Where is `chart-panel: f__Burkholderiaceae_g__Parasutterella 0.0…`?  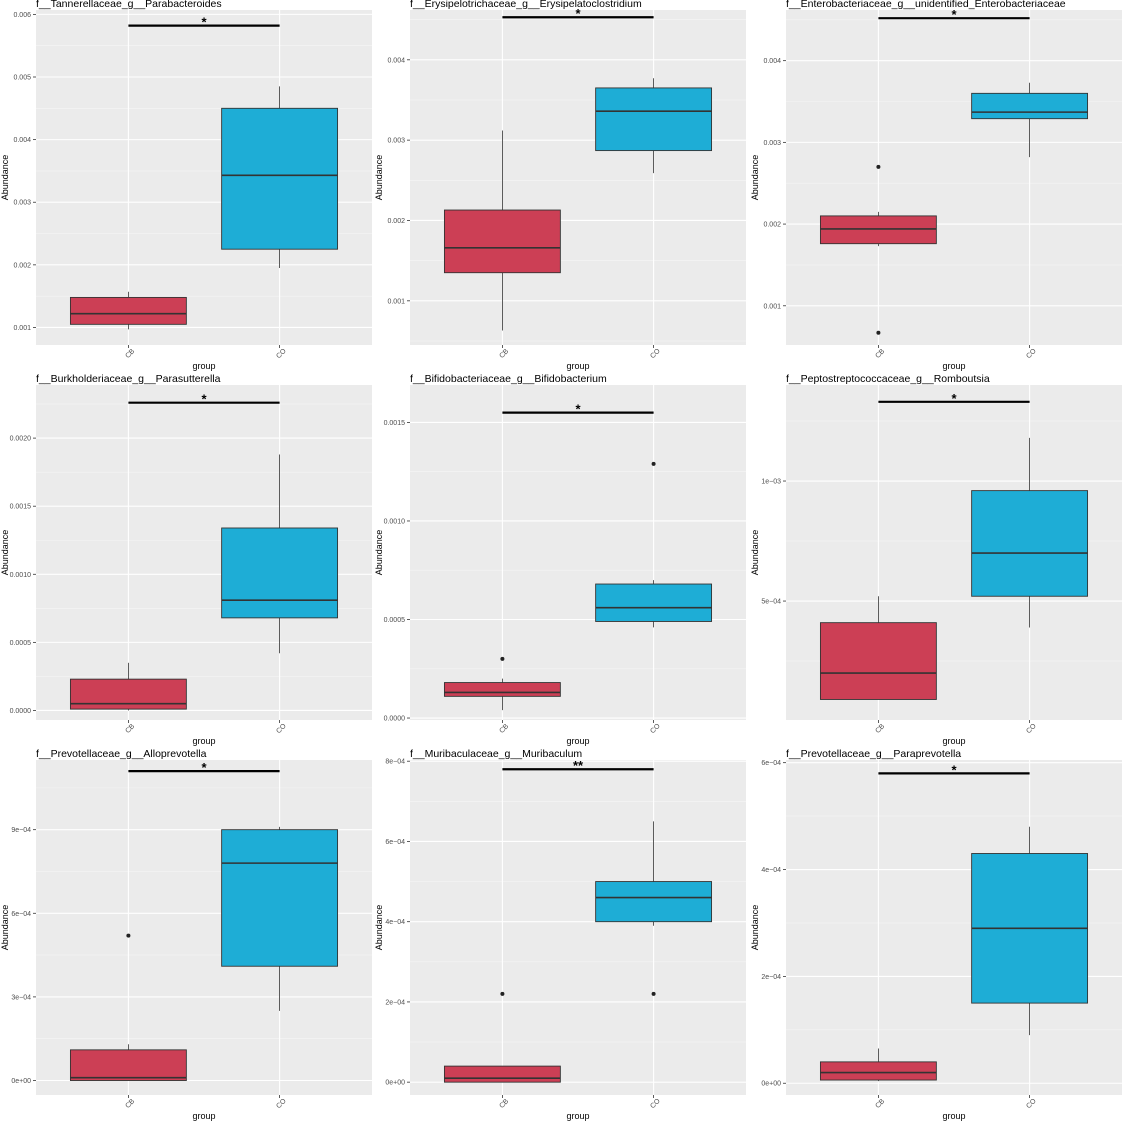
chart-panel: f__Burkholderiaceae_g__Parasutterella 0.0… is located at coordinates (186, 559).